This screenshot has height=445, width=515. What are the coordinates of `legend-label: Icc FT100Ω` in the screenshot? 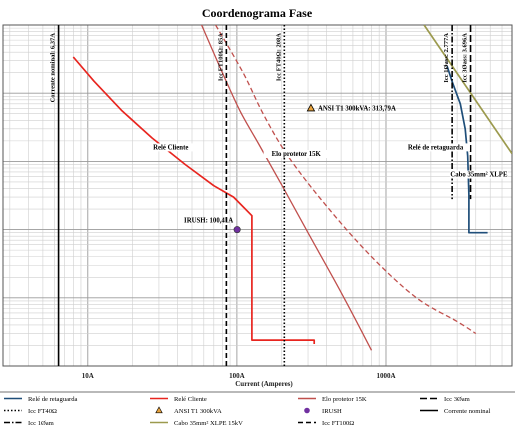 It's located at (338, 423).